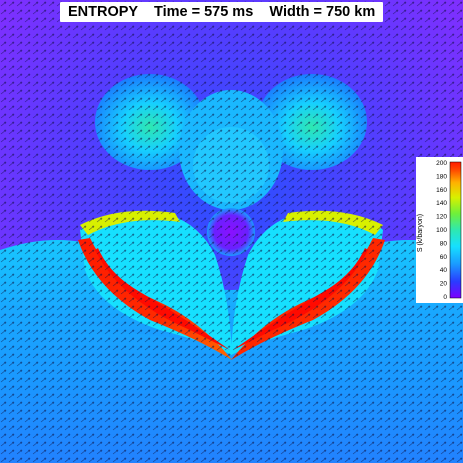 The image size is (463, 463). What do you see at coordinates (203, 12) in the screenshot?
I see `title-time: Time = 575 ms` at bounding box center [203, 12].